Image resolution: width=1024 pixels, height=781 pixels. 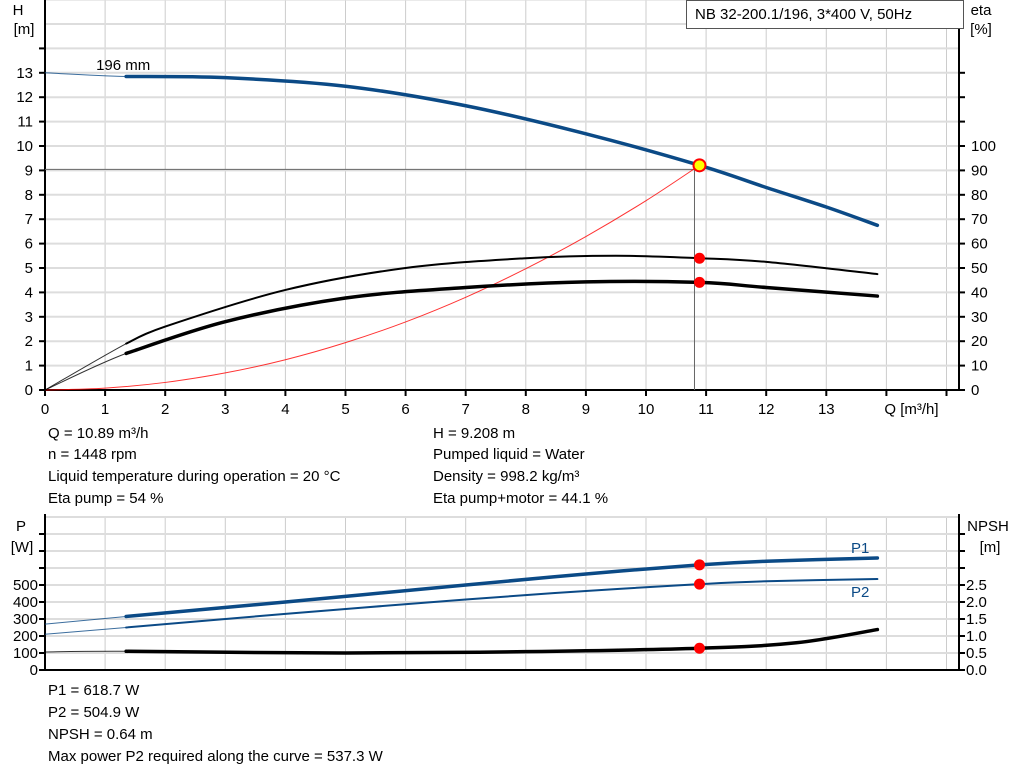 I want to click on x-tick-label: 7, so click(x=466, y=409).